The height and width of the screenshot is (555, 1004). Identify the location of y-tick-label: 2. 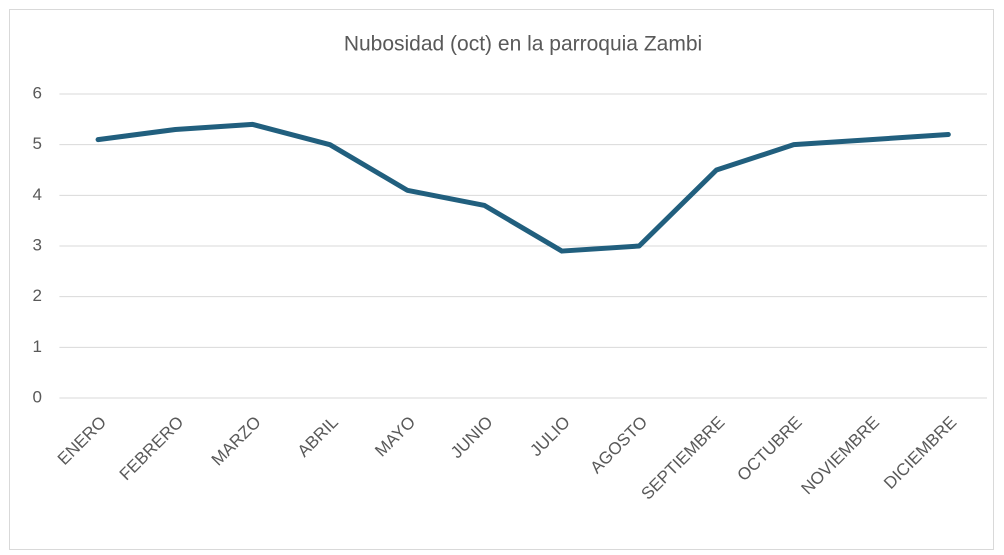
(37, 295).